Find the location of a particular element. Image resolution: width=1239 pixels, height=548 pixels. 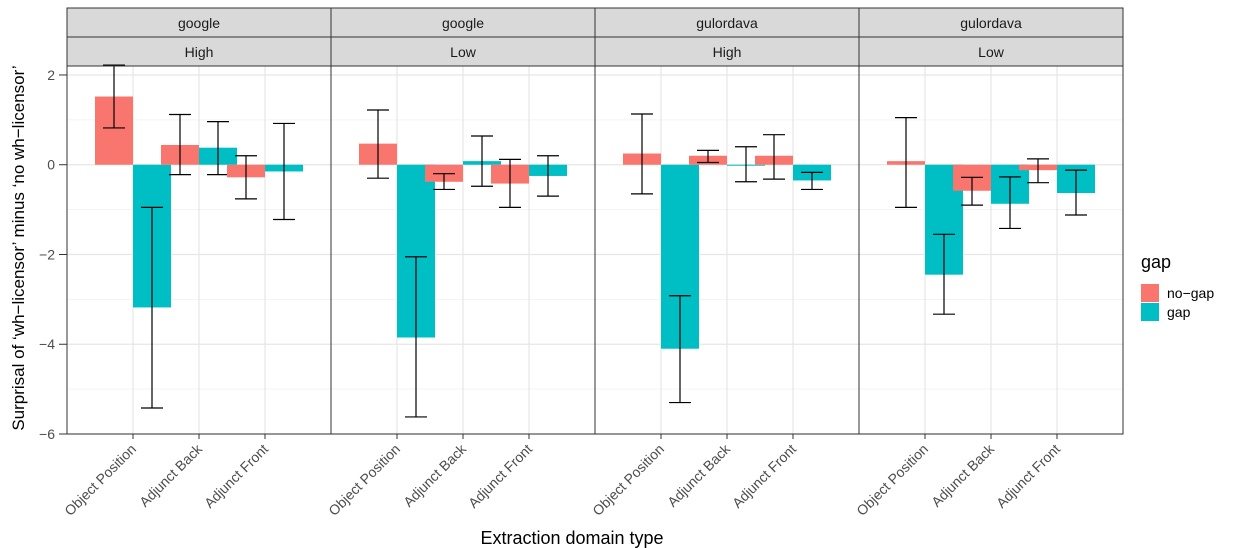

facet-strip-bottom is located at coordinates (463, 51).